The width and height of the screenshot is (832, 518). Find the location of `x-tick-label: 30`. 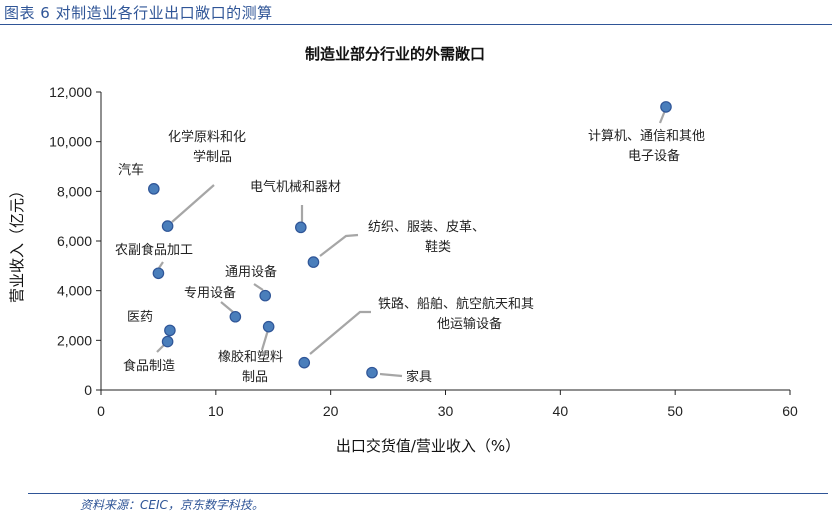

x-tick-label: 30 is located at coordinates (446, 411).